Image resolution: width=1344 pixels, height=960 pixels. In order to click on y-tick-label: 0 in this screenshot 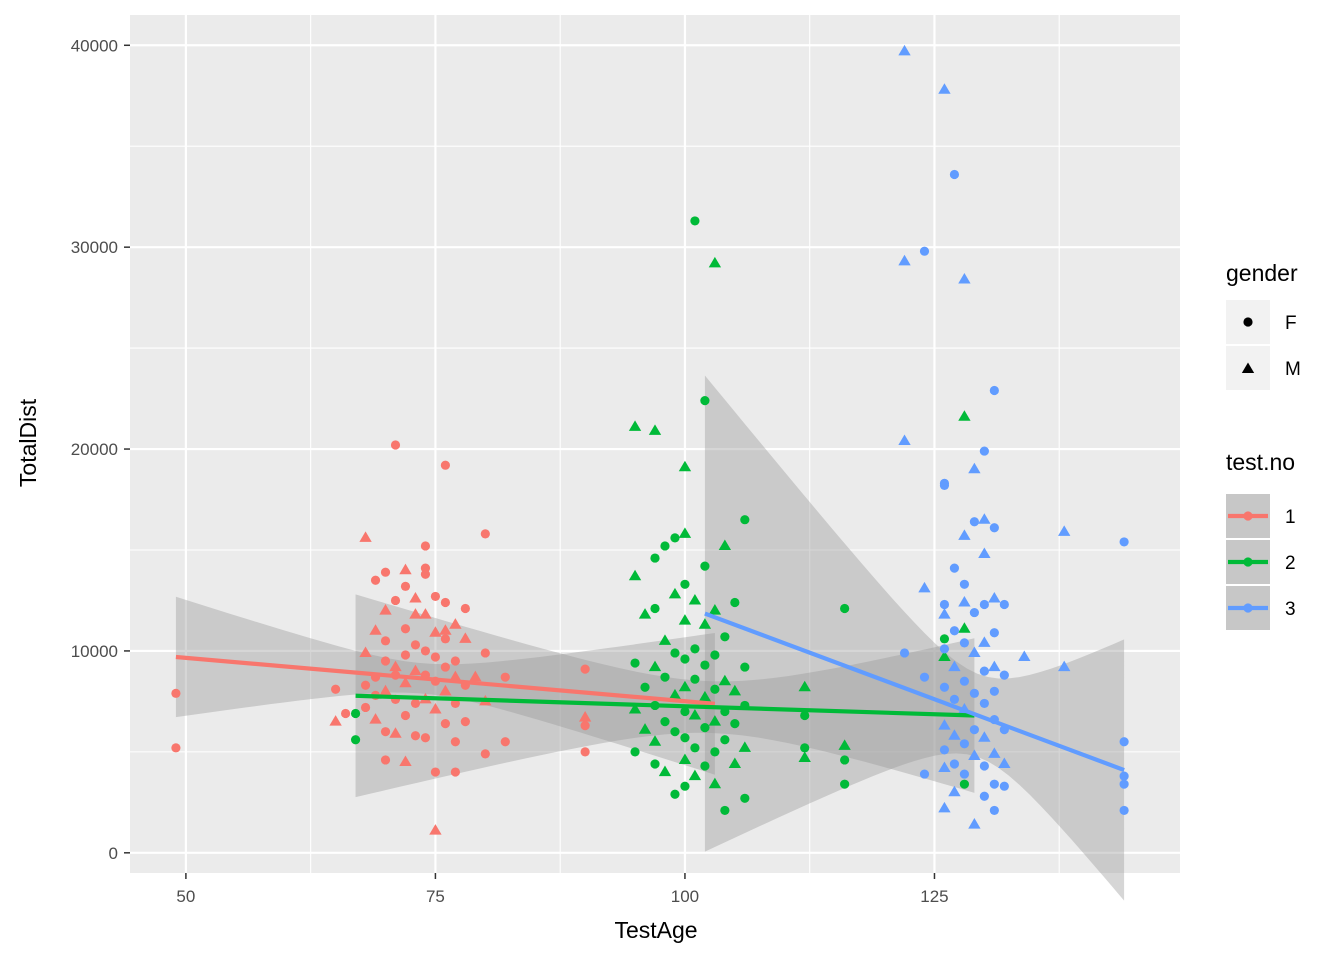, I will do `click(113, 853)`.